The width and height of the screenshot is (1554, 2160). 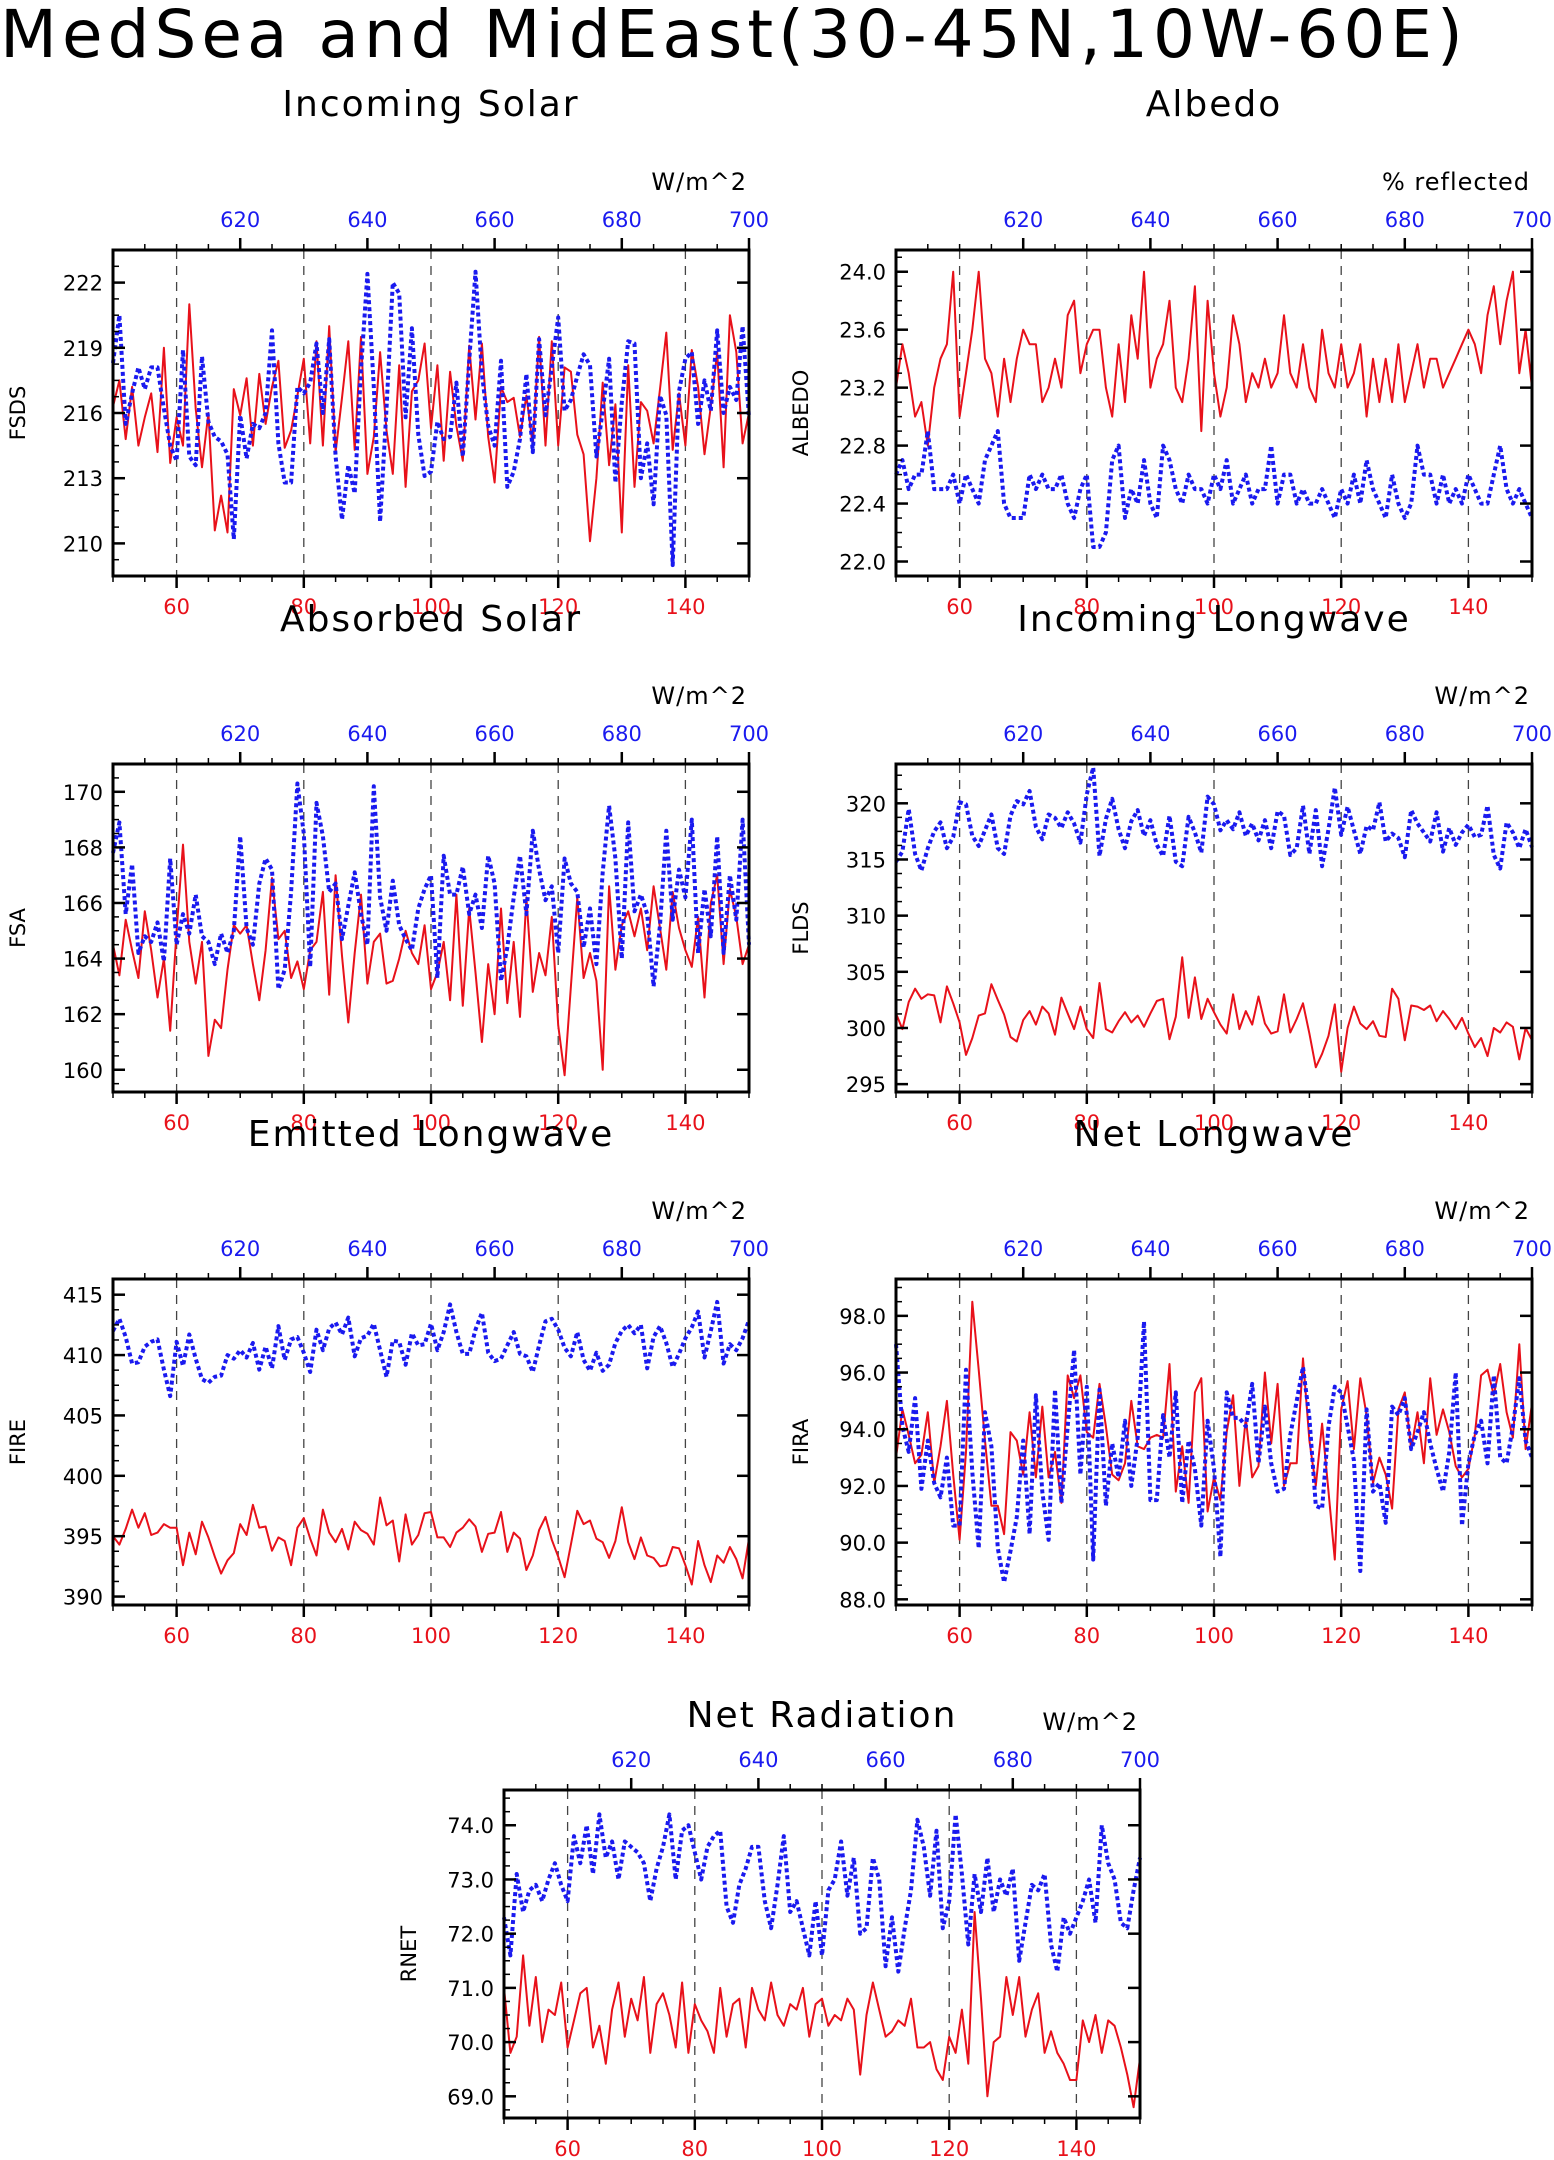 I want to click on y-tick-label: 295, so click(x=866, y=1085).